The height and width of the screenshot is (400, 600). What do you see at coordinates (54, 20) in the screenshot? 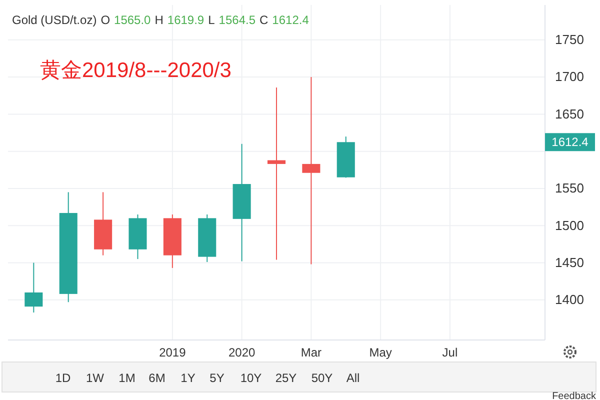
I see `text: Gold (USD/t.oz)` at bounding box center [54, 20].